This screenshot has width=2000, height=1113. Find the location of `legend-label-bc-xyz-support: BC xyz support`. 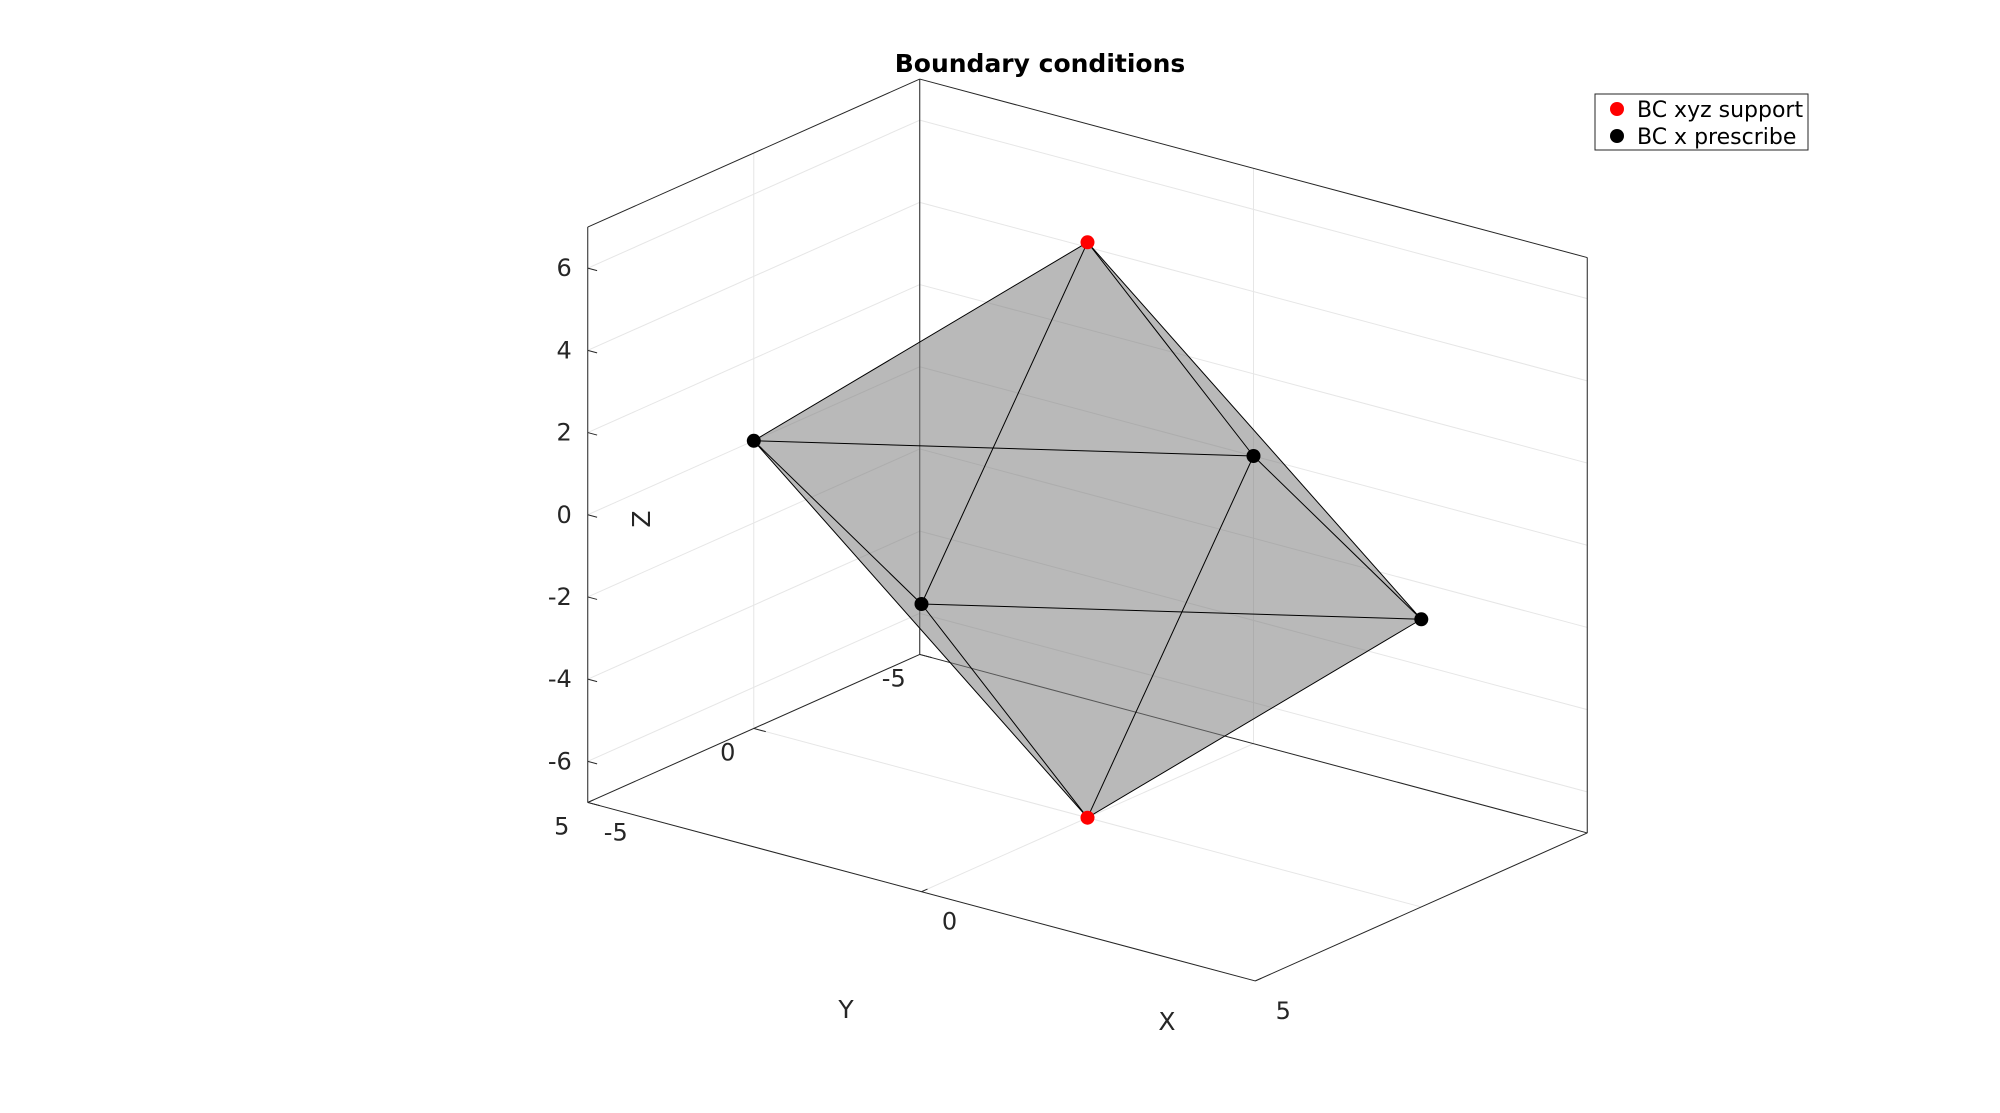

legend-label-bc-xyz-support: BC xyz support is located at coordinates (1720, 110).